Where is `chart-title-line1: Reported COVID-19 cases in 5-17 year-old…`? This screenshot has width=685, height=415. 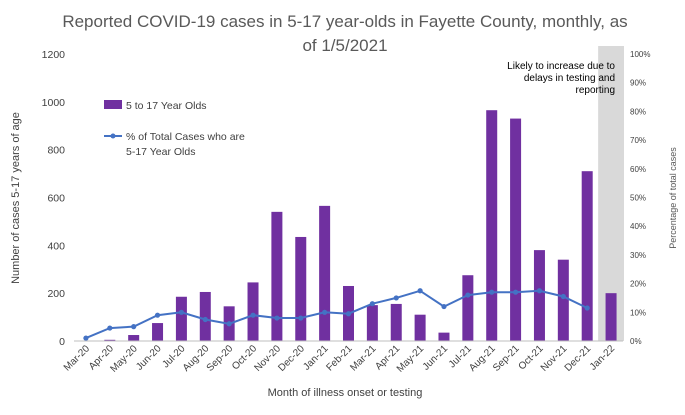 chart-title-line1: Reported COVID-19 cases in 5-17 year-old… is located at coordinates (344, 21).